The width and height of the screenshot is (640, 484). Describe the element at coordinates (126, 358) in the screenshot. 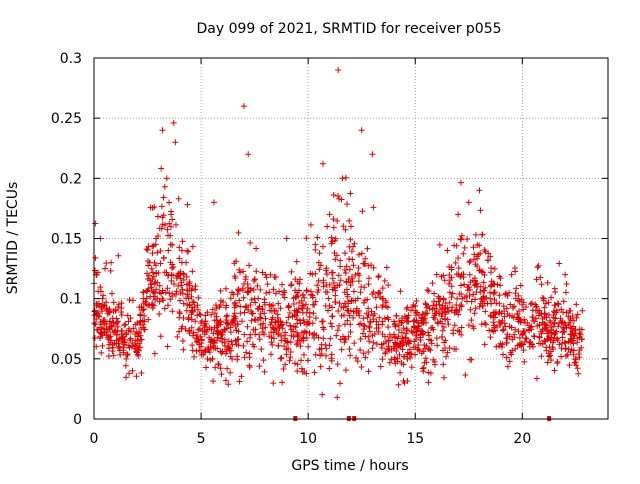

I see `data-point-notable` at that location.